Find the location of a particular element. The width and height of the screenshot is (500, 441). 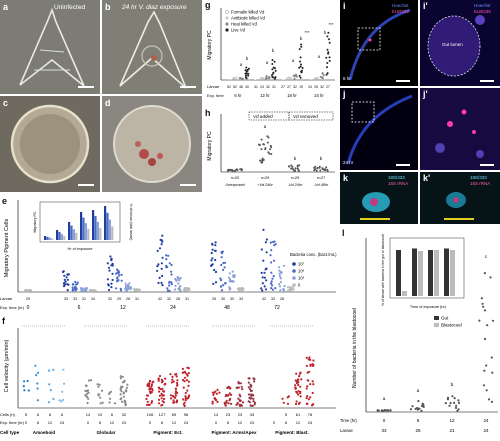

panel-label-j-prime: j' is located at coordinates (425, 94).